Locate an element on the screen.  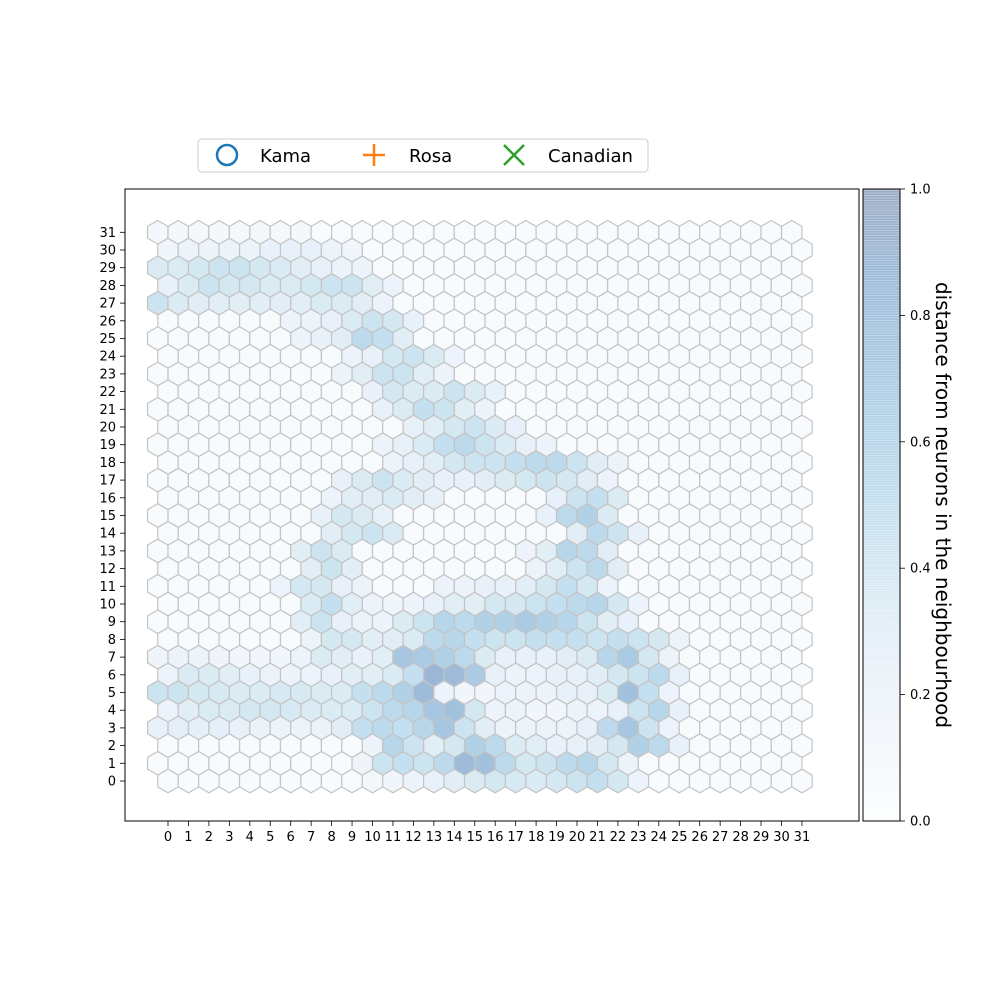
x-tick-label: 16 is located at coordinates (495, 837).